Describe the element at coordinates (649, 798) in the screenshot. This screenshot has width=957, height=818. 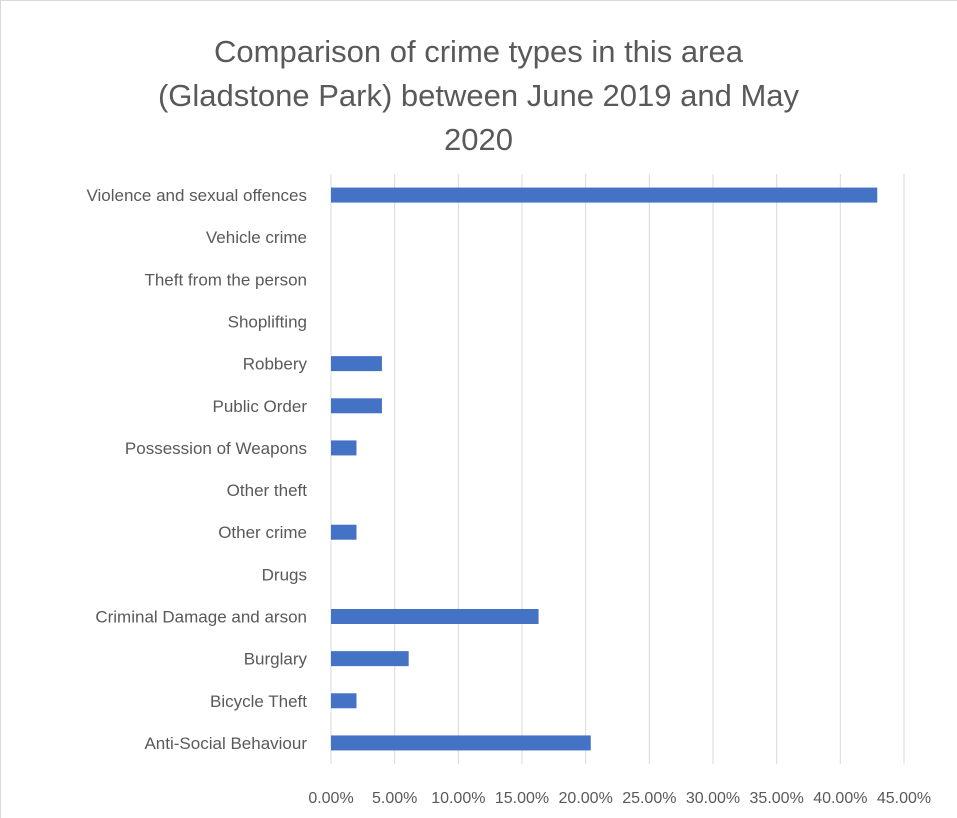
I see `x-tick-label: 25.00%` at that location.